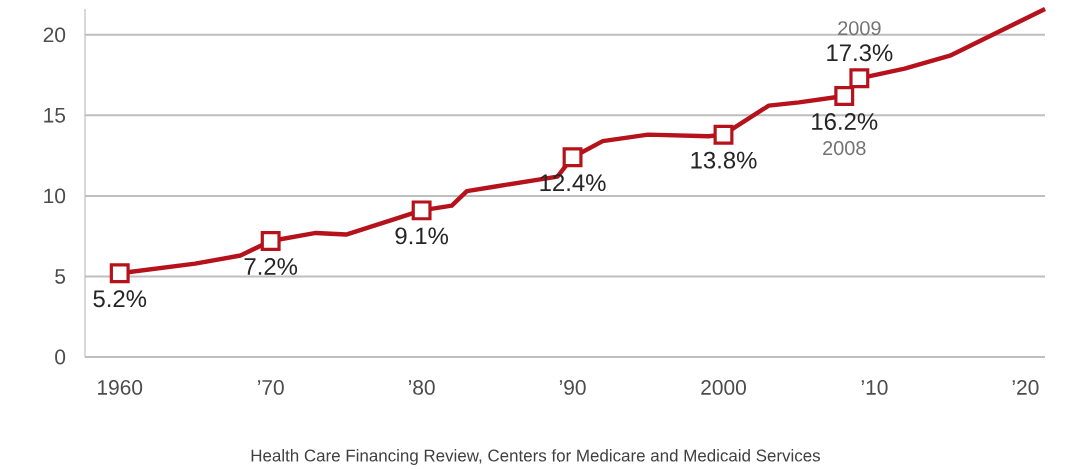  What do you see at coordinates (859, 28) in the screenshot?
I see `annotation: 2009` at bounding box center [859, 28].